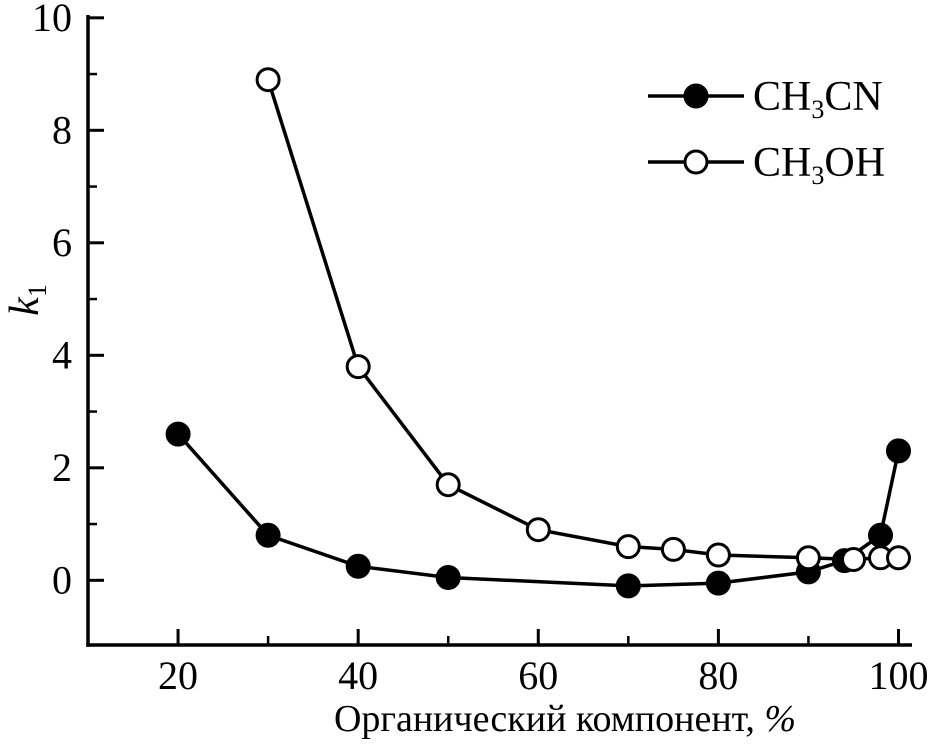 The image size is (933, 750). Describe the element at coordinates (696, 96) in the screenshot. I see `filled-circle-legend-marker` at that location.